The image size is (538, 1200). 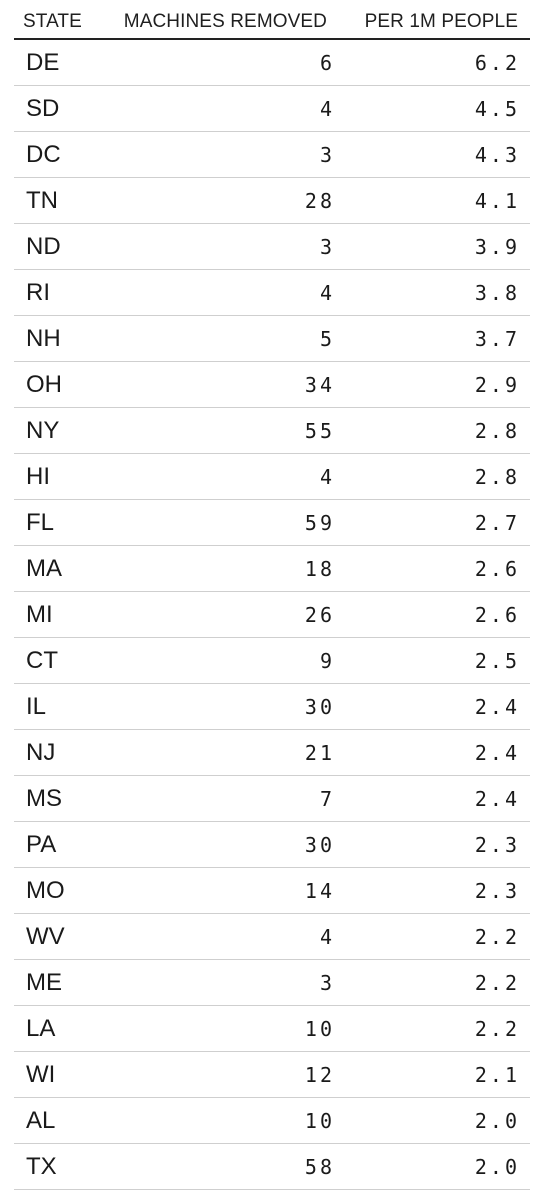 I want to click on cell-per-1m-people: 2.6, so click(x=432, y=568).